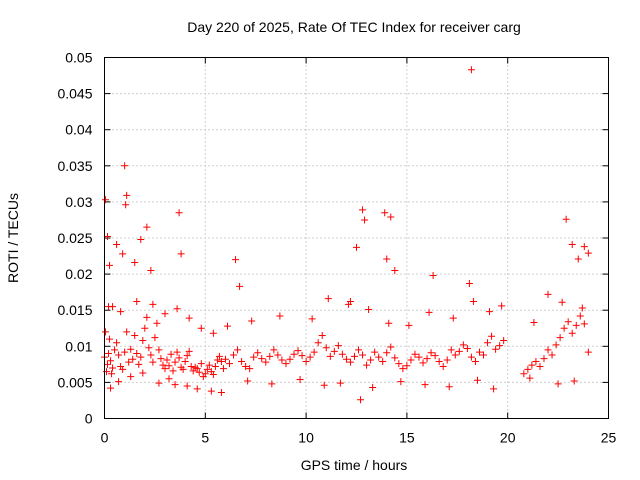 This screenshot has width=640, height=480. I want to click on y-tick-label: 0, so click(89, 419).